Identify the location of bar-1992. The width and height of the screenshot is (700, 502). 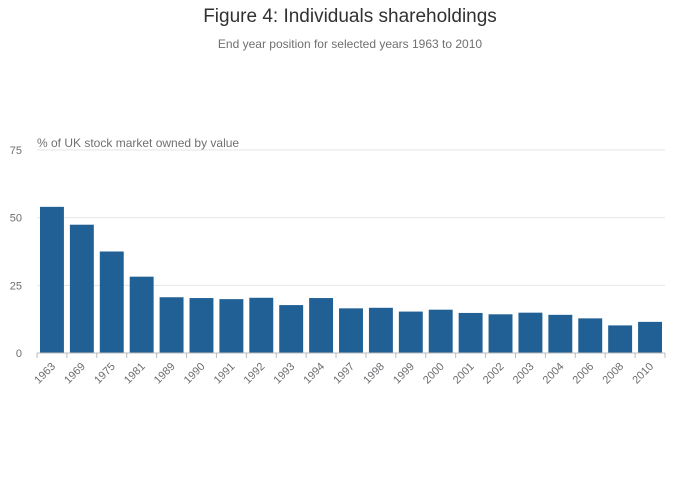
(261, 325).